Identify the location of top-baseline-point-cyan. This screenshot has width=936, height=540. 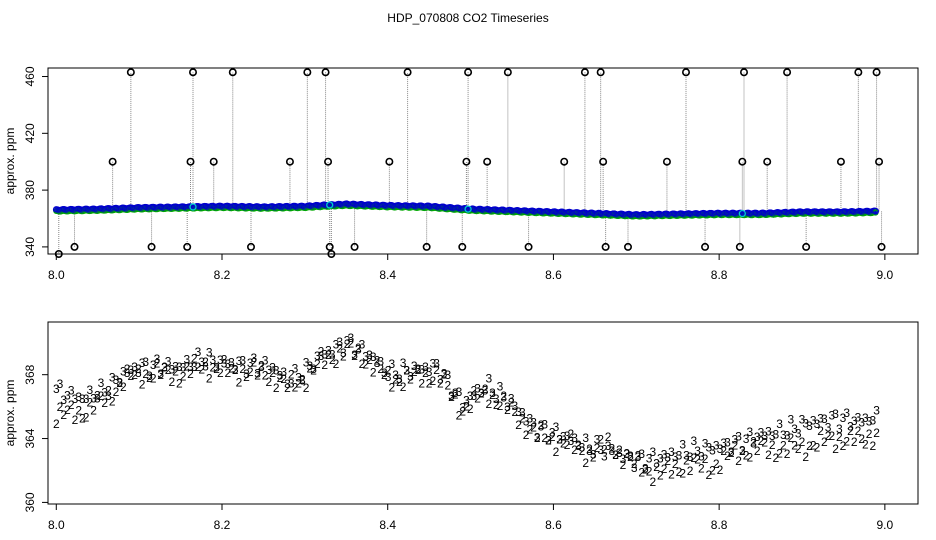
(468, 209).